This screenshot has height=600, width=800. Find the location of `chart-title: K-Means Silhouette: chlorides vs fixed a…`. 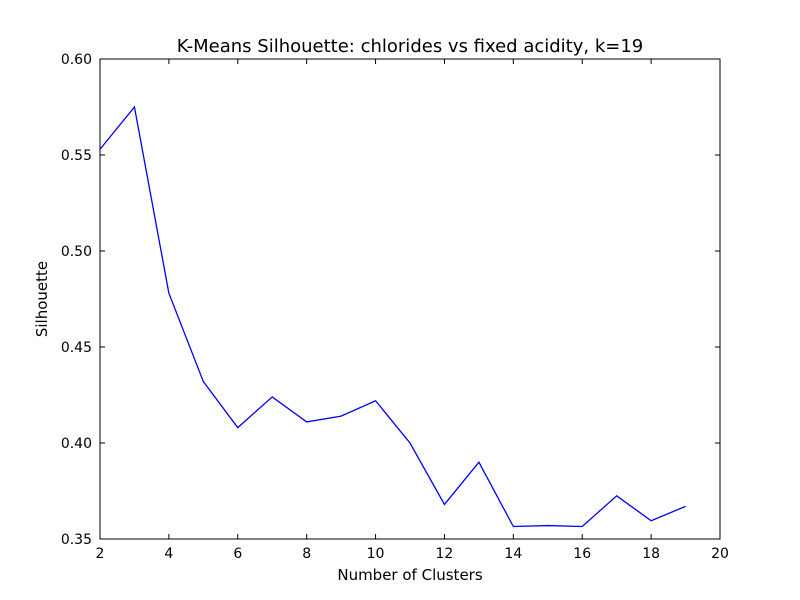

chart-title: K-Means Silhouette: chlorides vs fixed a… is located at coordinates (410, 46).